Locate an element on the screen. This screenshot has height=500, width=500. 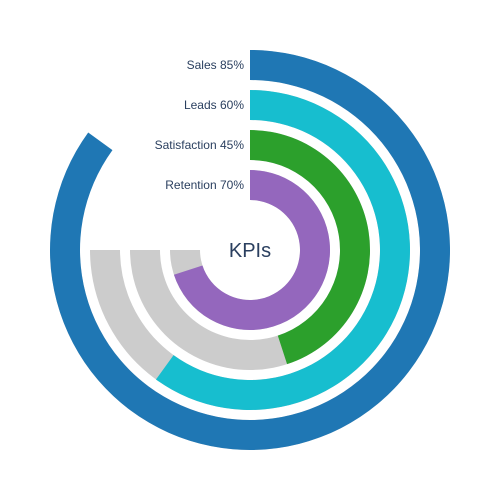
label-leads: Leads 60% is located at coordinates (214, 105).